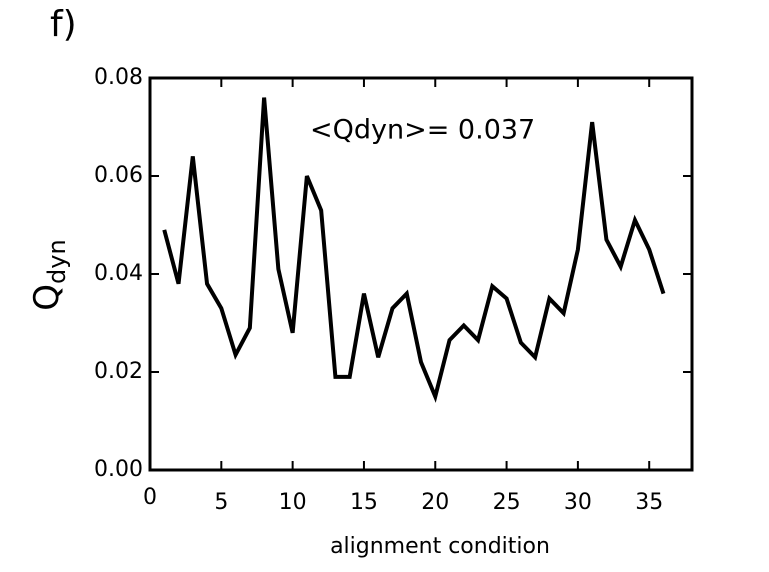 The height and width of the screenshot is (572, 769). I want to click on x-tick-label: 10, so click(293, 502).